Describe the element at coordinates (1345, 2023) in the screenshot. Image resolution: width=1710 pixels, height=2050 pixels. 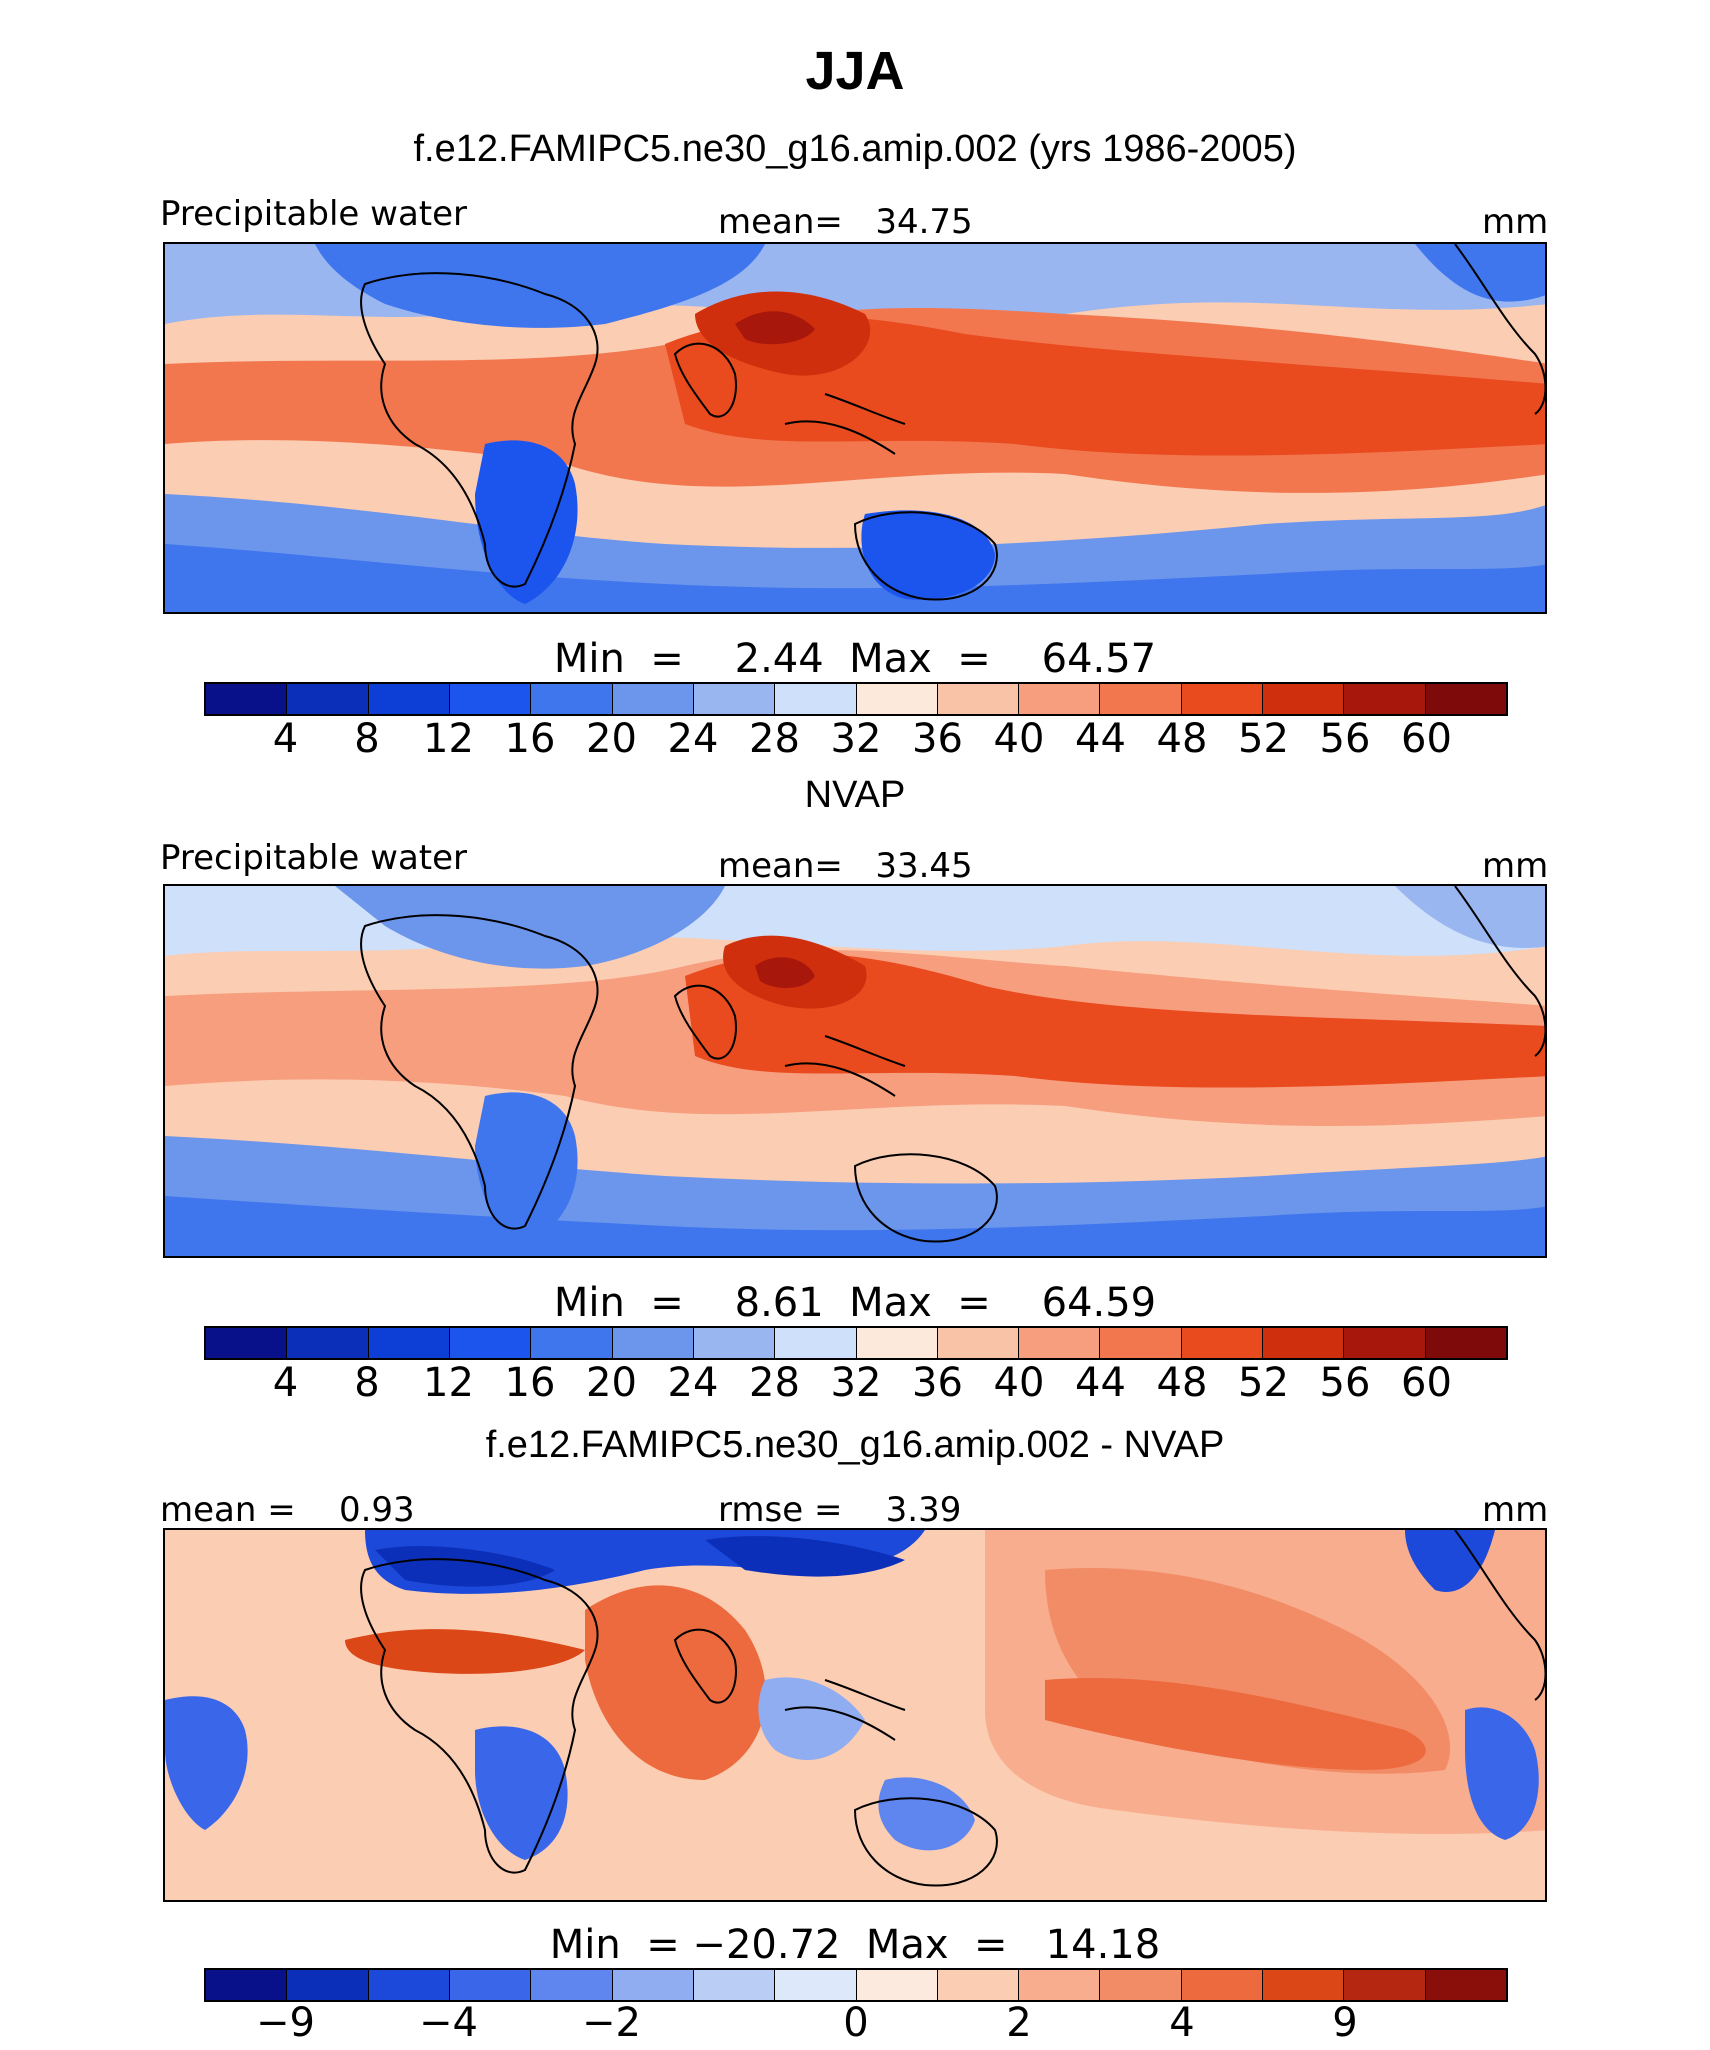
I see `colorbar-tick-label: 9` at that location.